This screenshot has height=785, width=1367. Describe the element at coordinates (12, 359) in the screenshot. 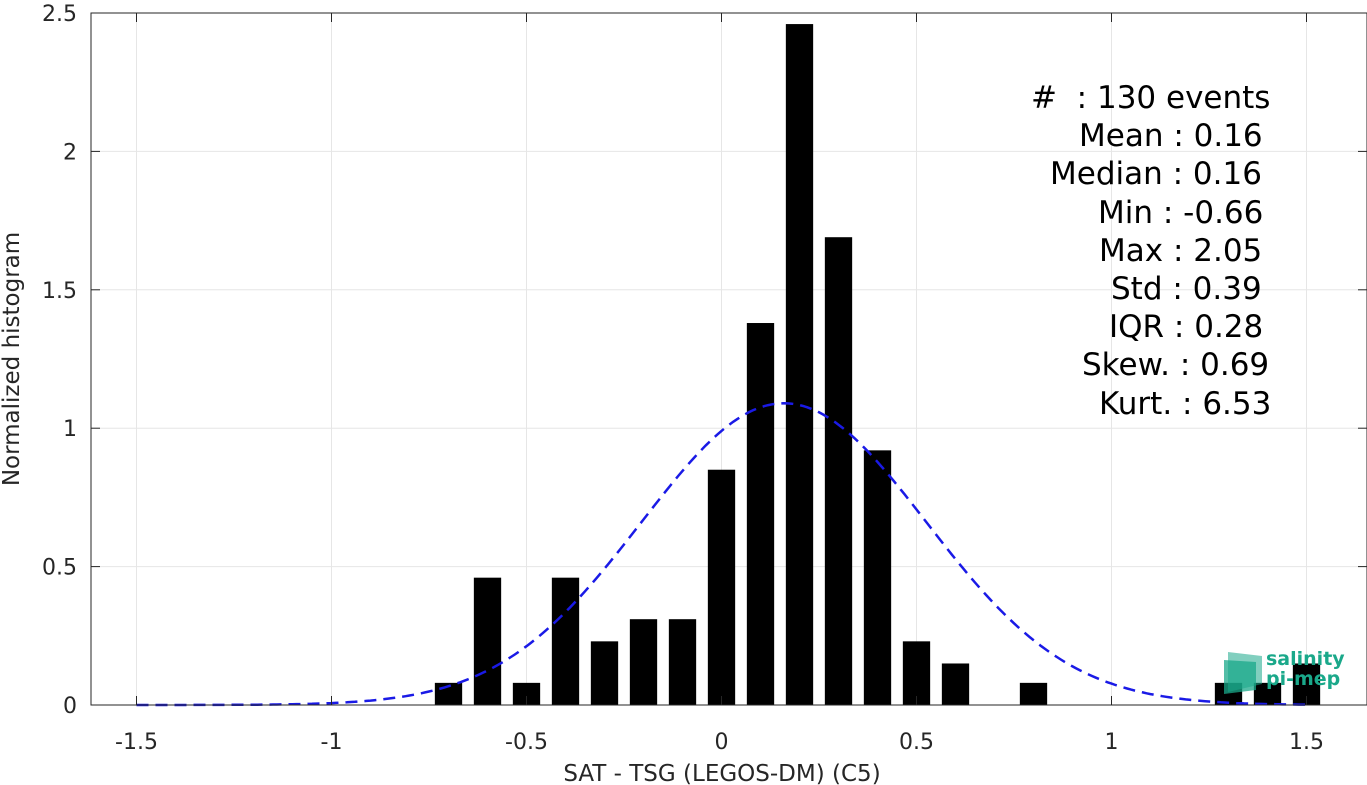

I see `y-axis-label: Normalized histogram` at that location.